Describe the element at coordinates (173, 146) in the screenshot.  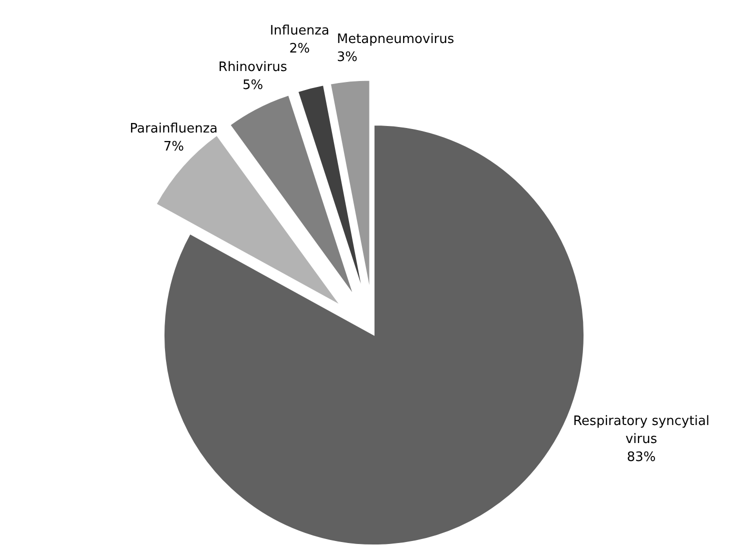
I see `data-label: 7%` at that location.